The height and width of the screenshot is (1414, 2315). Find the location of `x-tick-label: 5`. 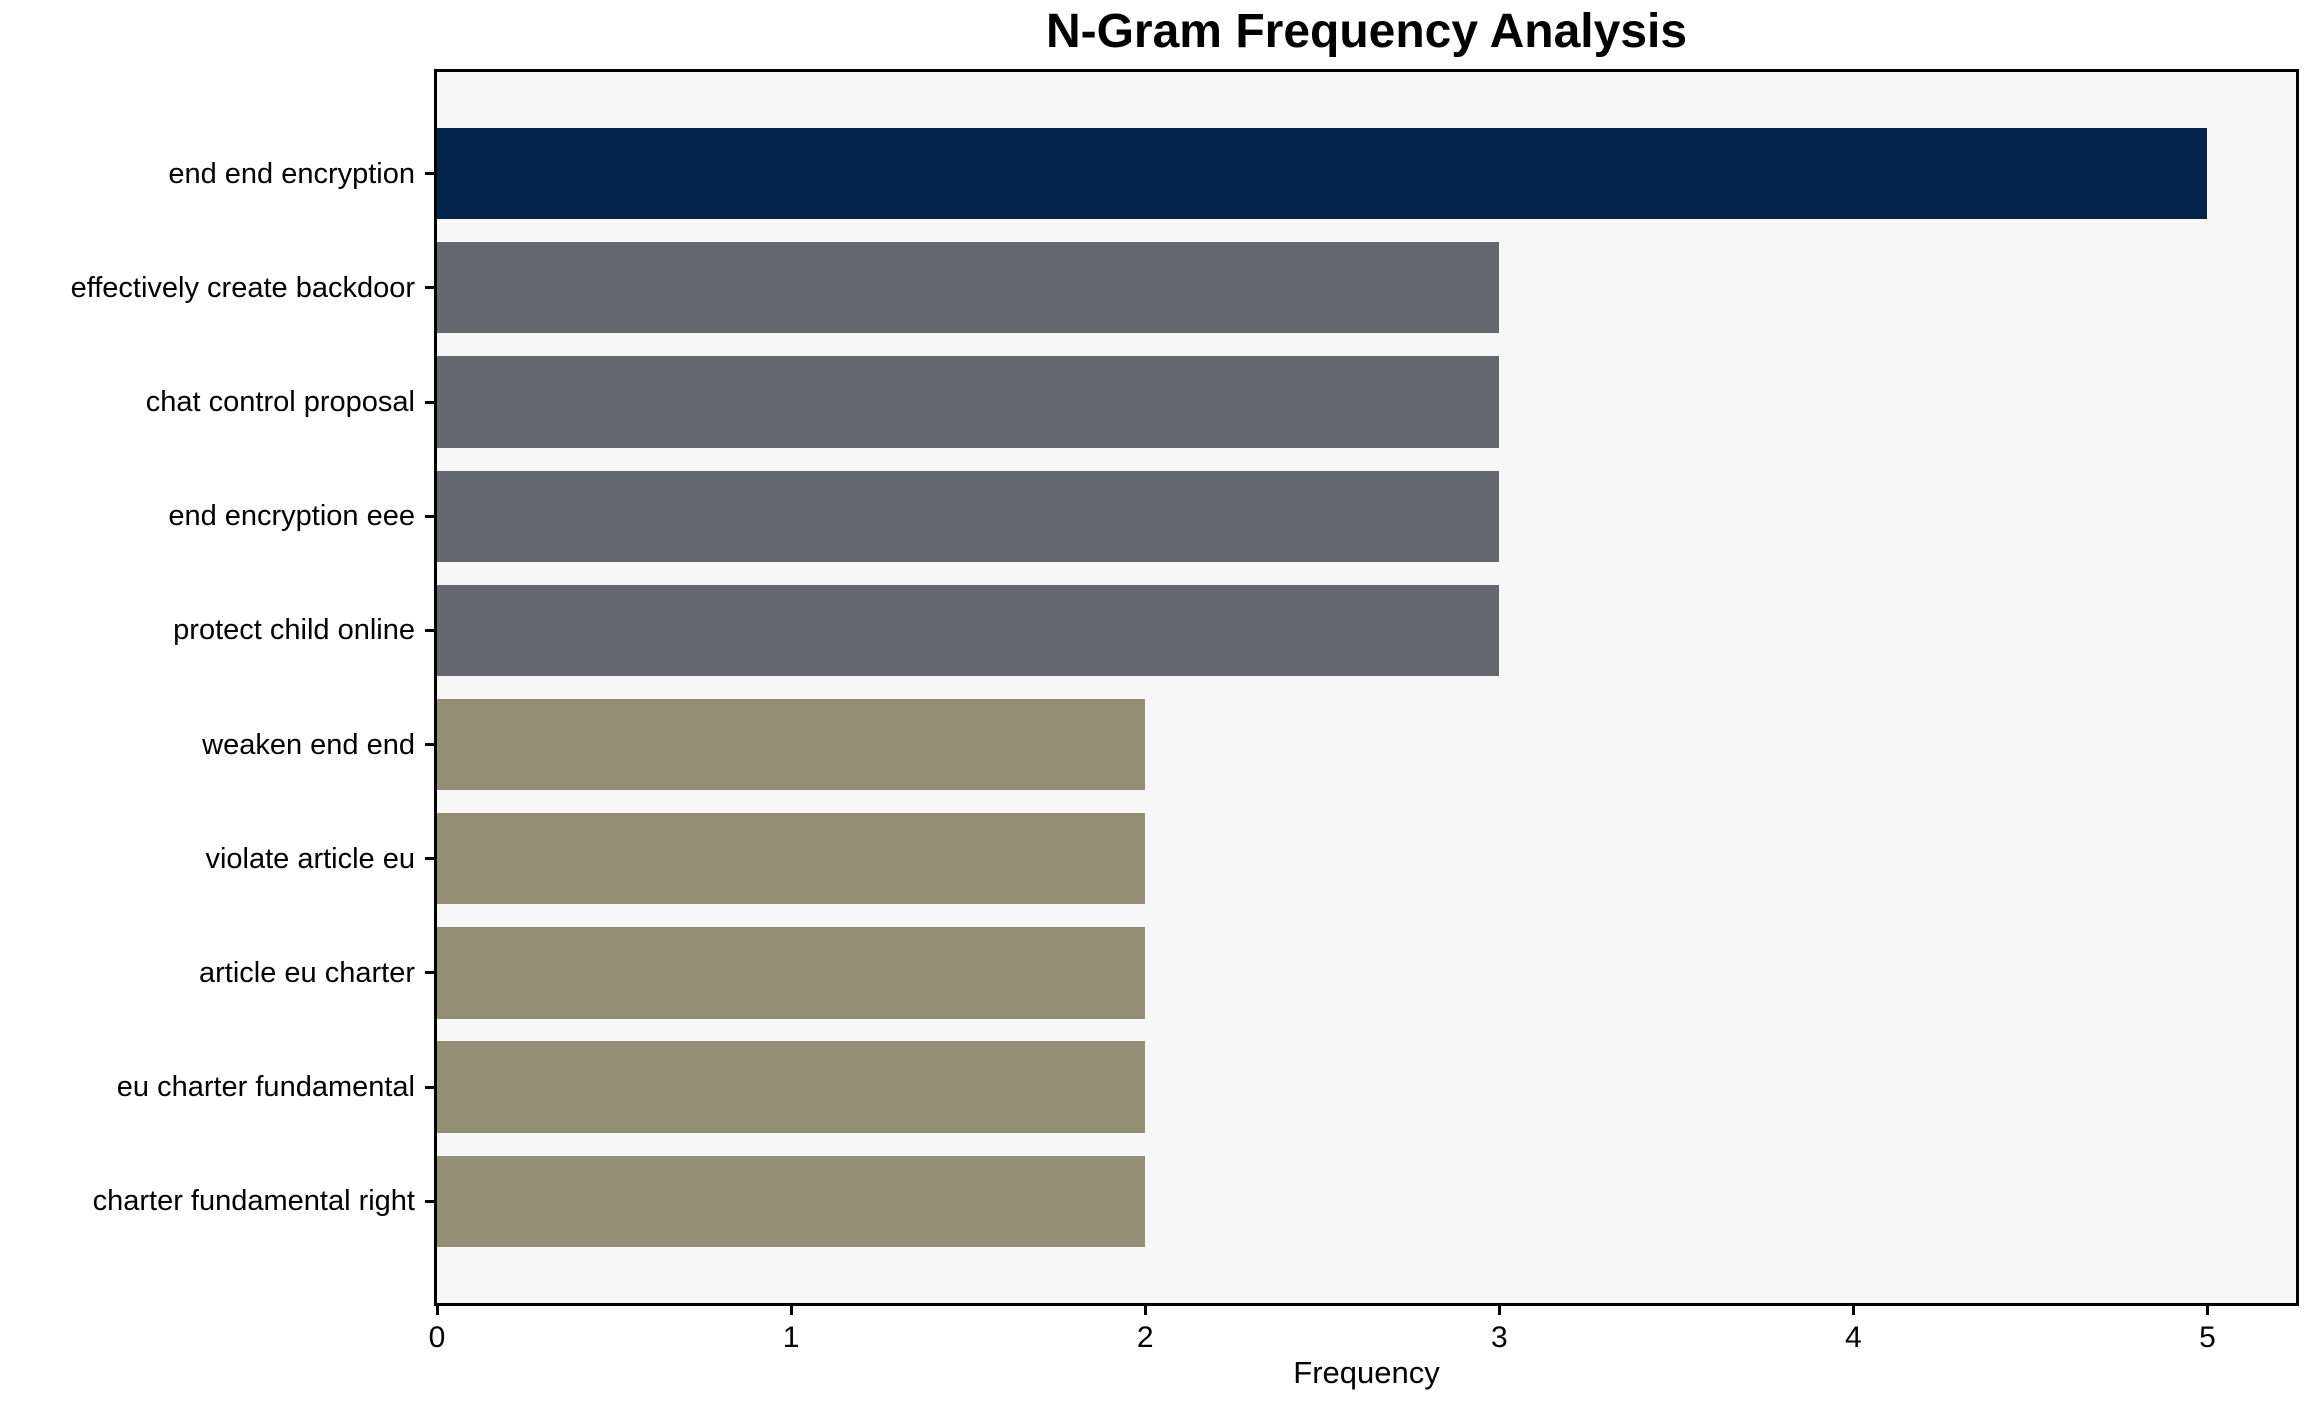

x-tick-label: 5 is located at coordinates (2207, 1337).